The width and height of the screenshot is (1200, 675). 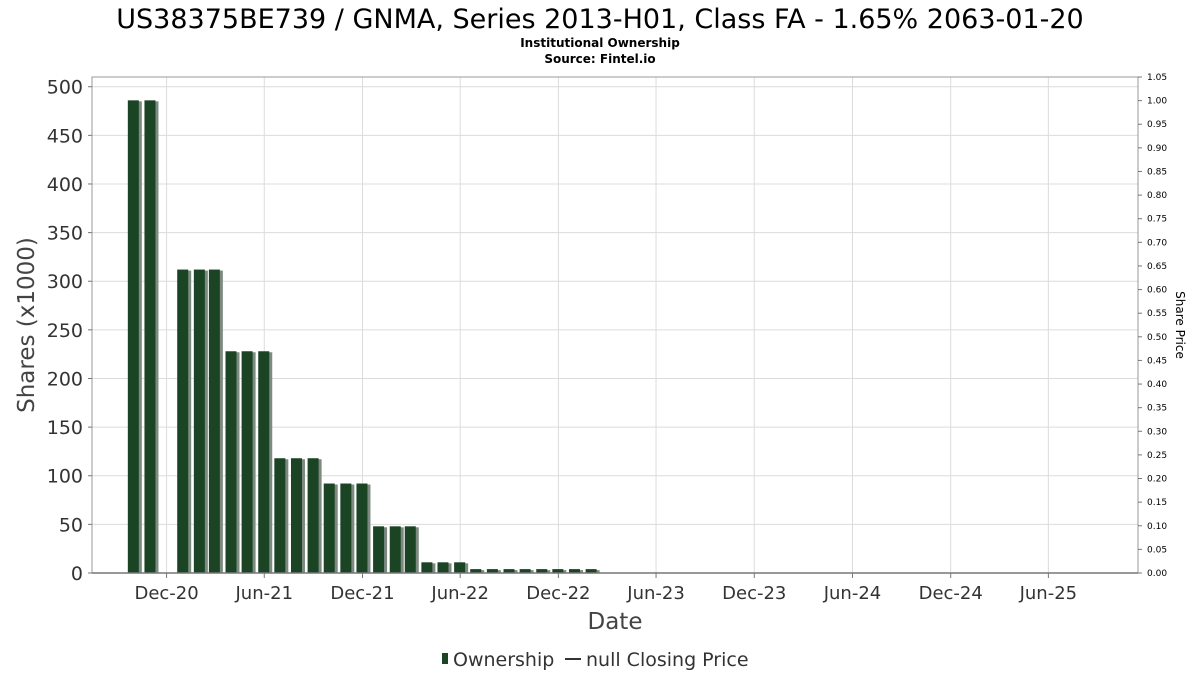 What do you see at coordinates (1157, 172) in the screenshot?
I see `y2-tick-label: 0.85` at bounding box center [1157, 172].